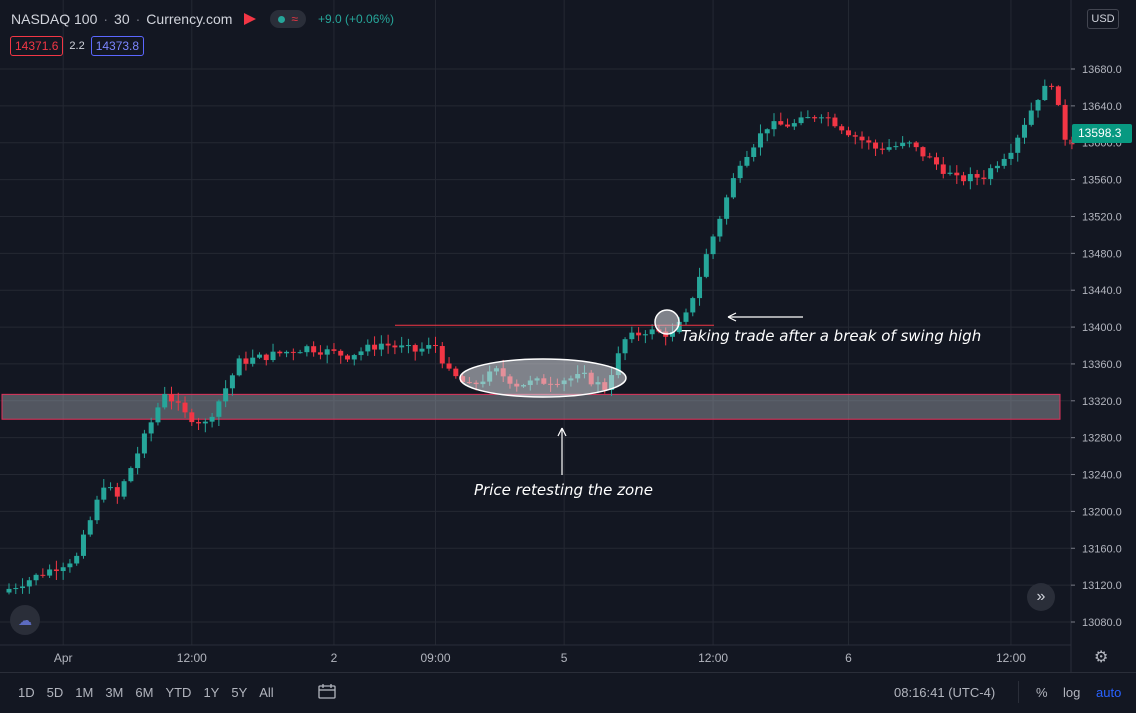  What do you see at coordinates (1018, 692) in the screenshot?
I see `toolbar-divider` at bounding box center [1018, 692].